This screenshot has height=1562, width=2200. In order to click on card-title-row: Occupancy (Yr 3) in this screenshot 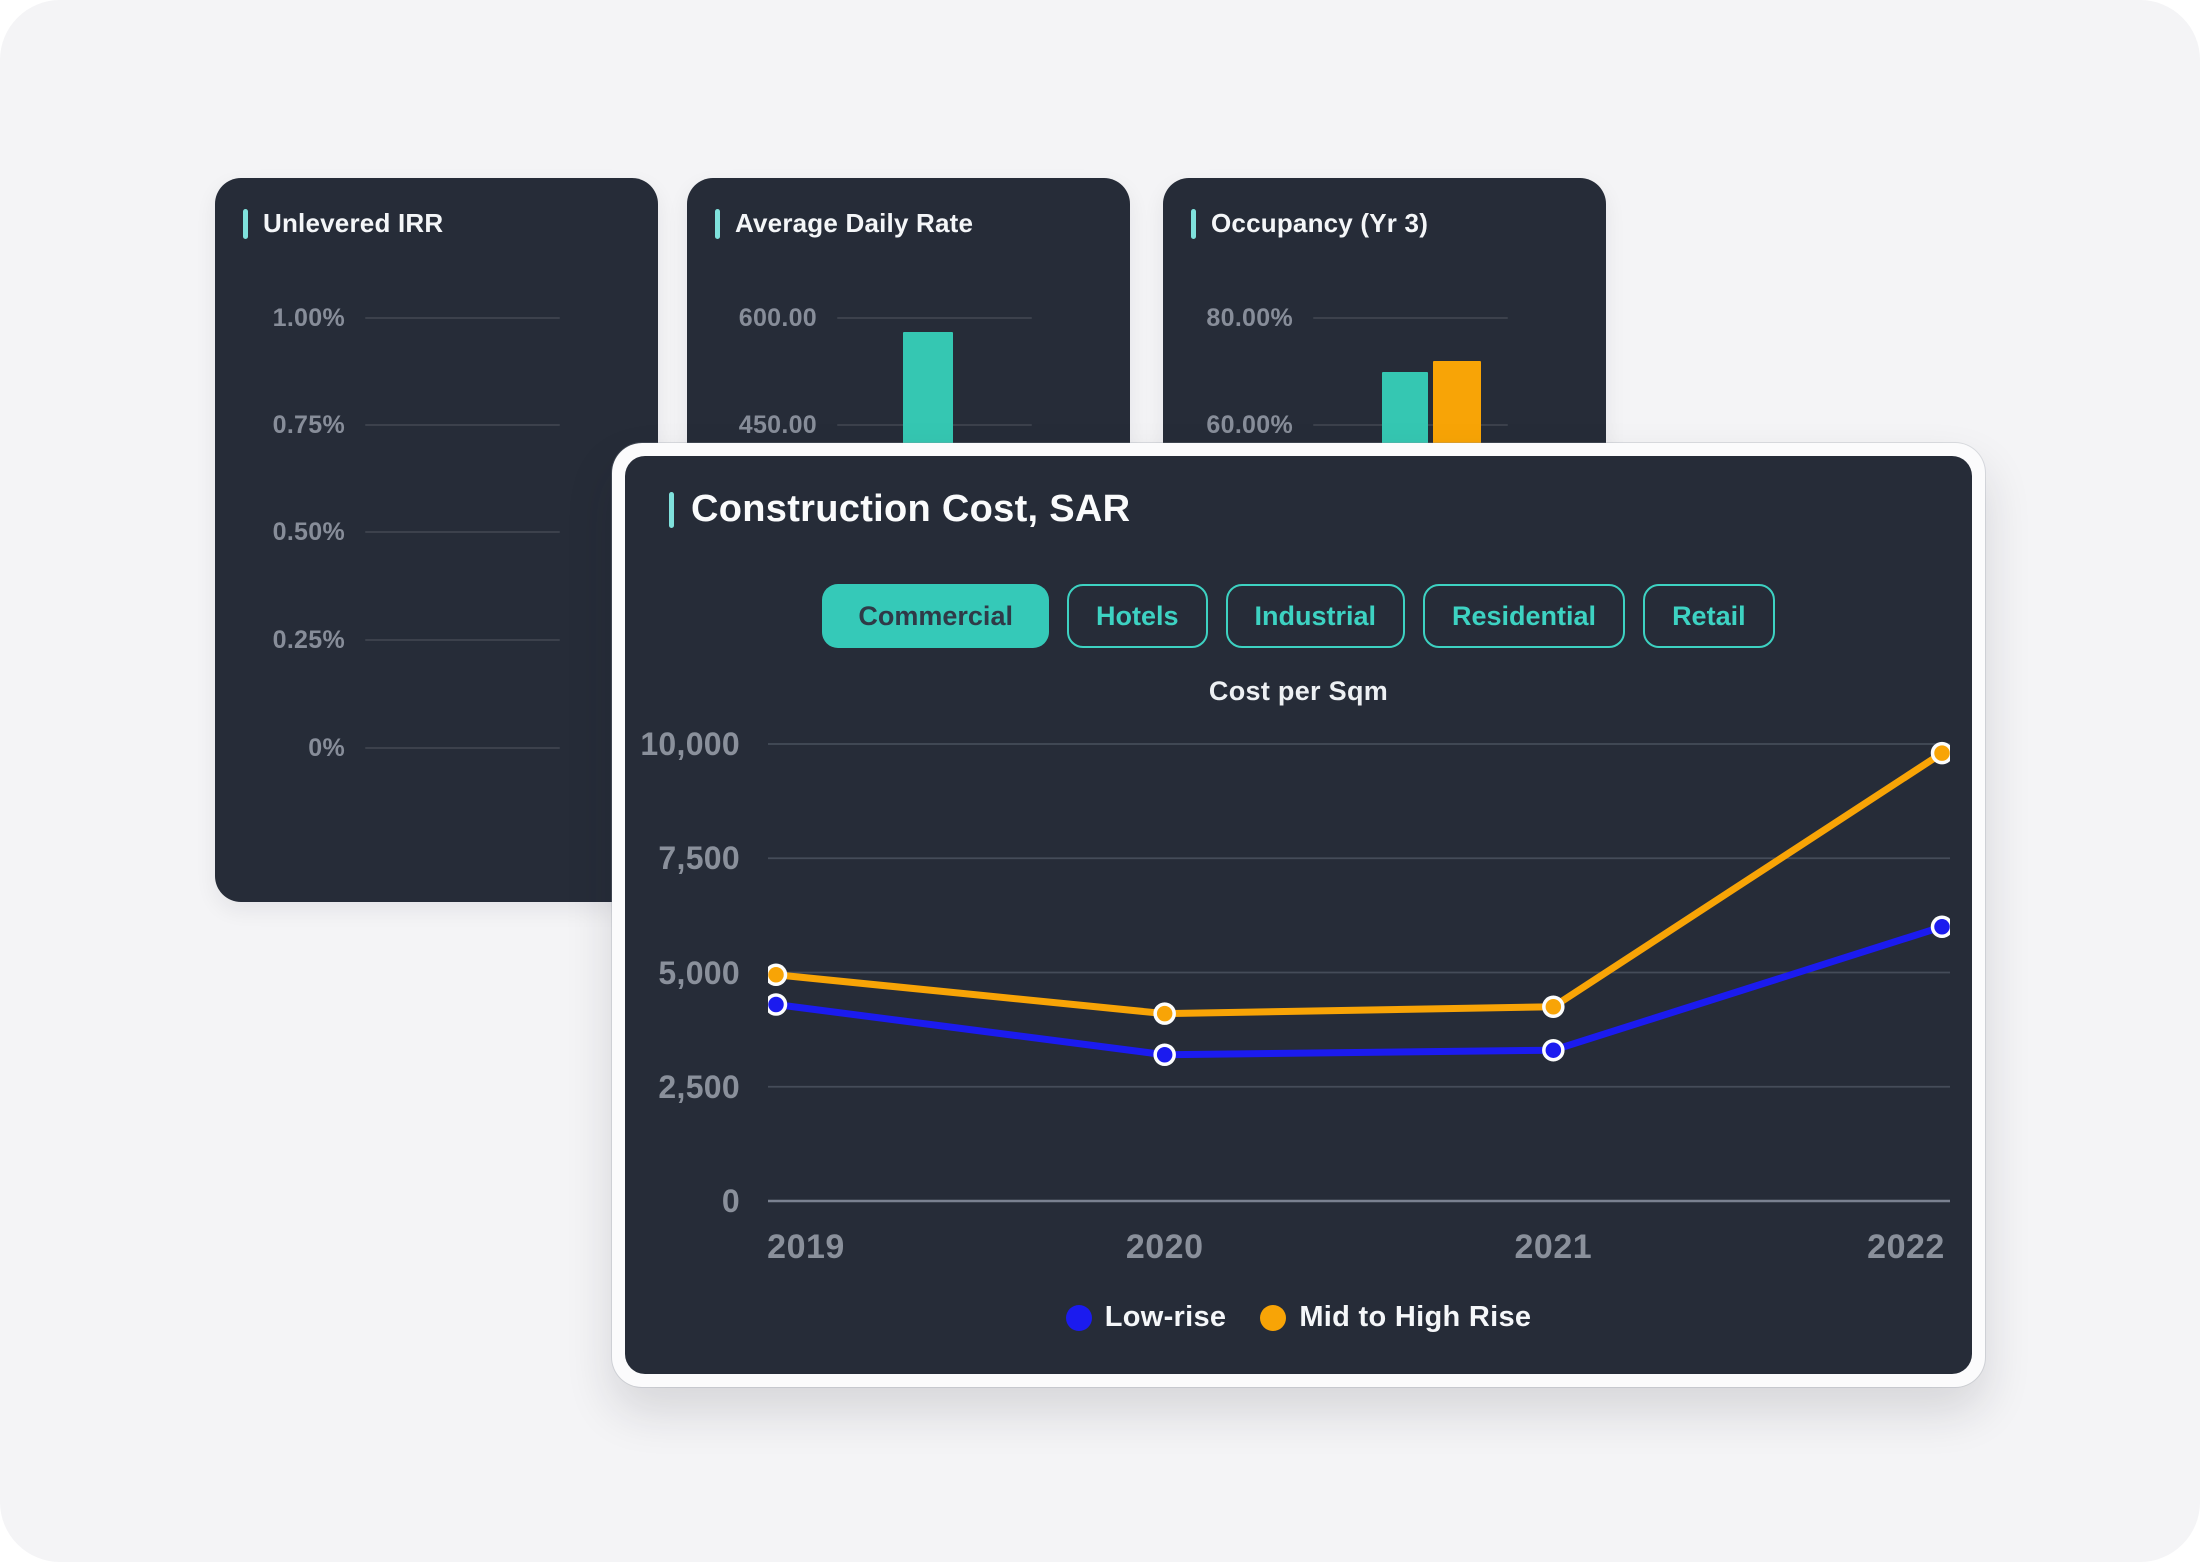, I will do `click(1384, 208)`.